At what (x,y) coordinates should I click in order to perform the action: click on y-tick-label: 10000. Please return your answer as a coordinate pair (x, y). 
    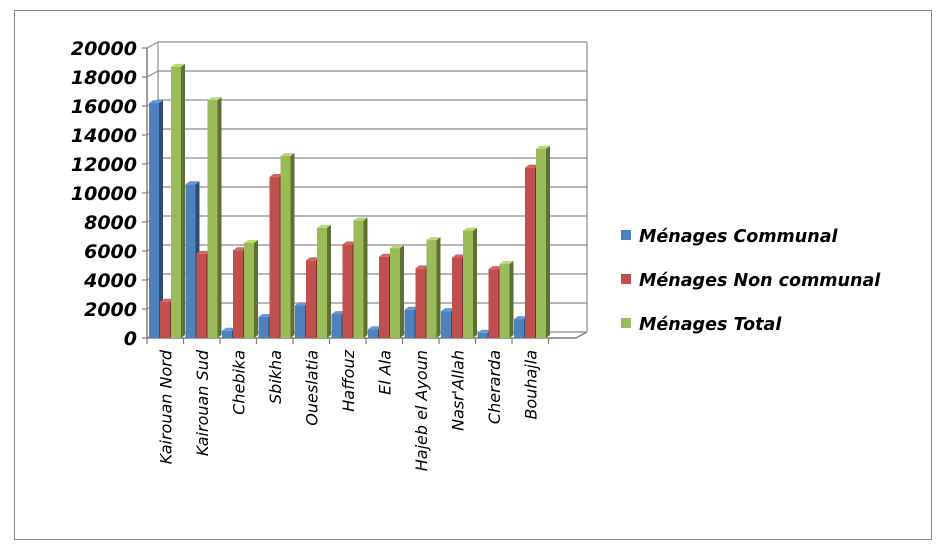
    Looking at the image, I should click on (104, 194).